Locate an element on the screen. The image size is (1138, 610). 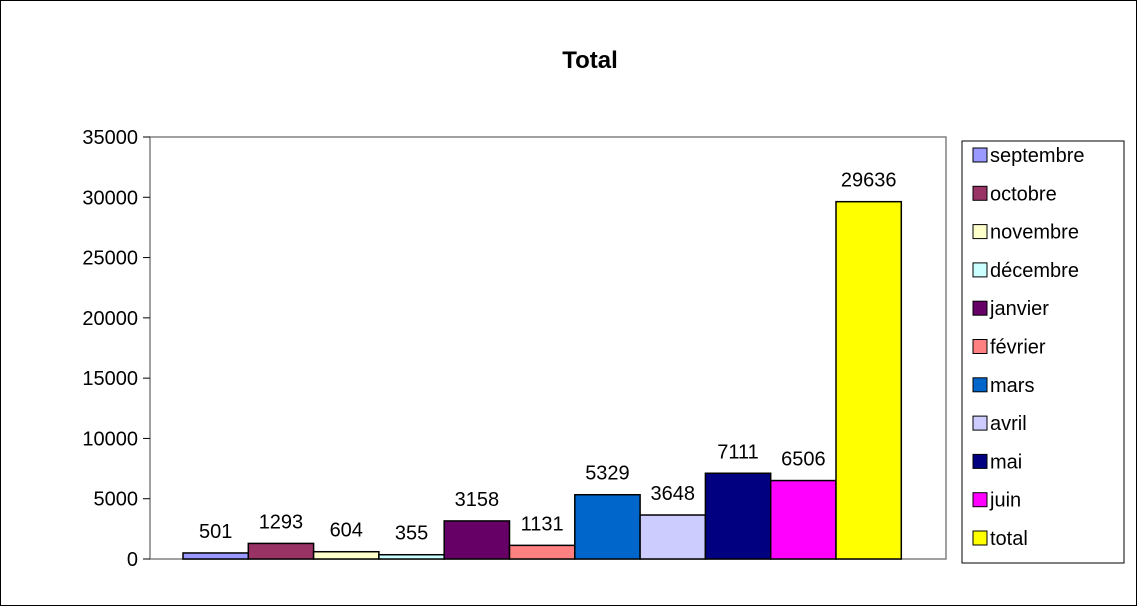
bar-avril is located at coordinates (673, 537).